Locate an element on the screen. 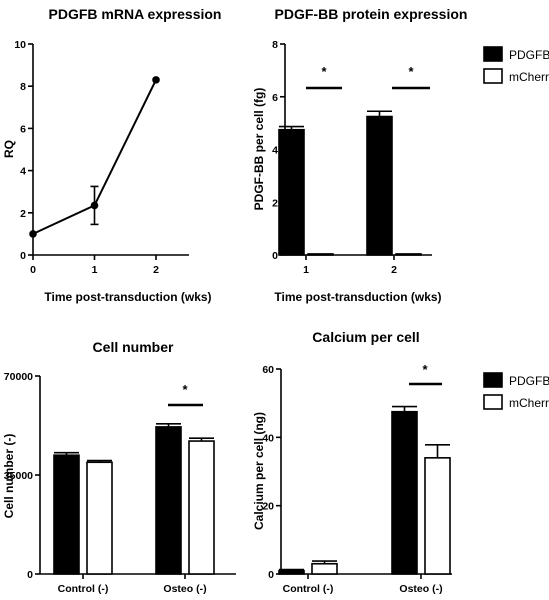  y-axis-label: RQ is located at coordinates (9, 149).